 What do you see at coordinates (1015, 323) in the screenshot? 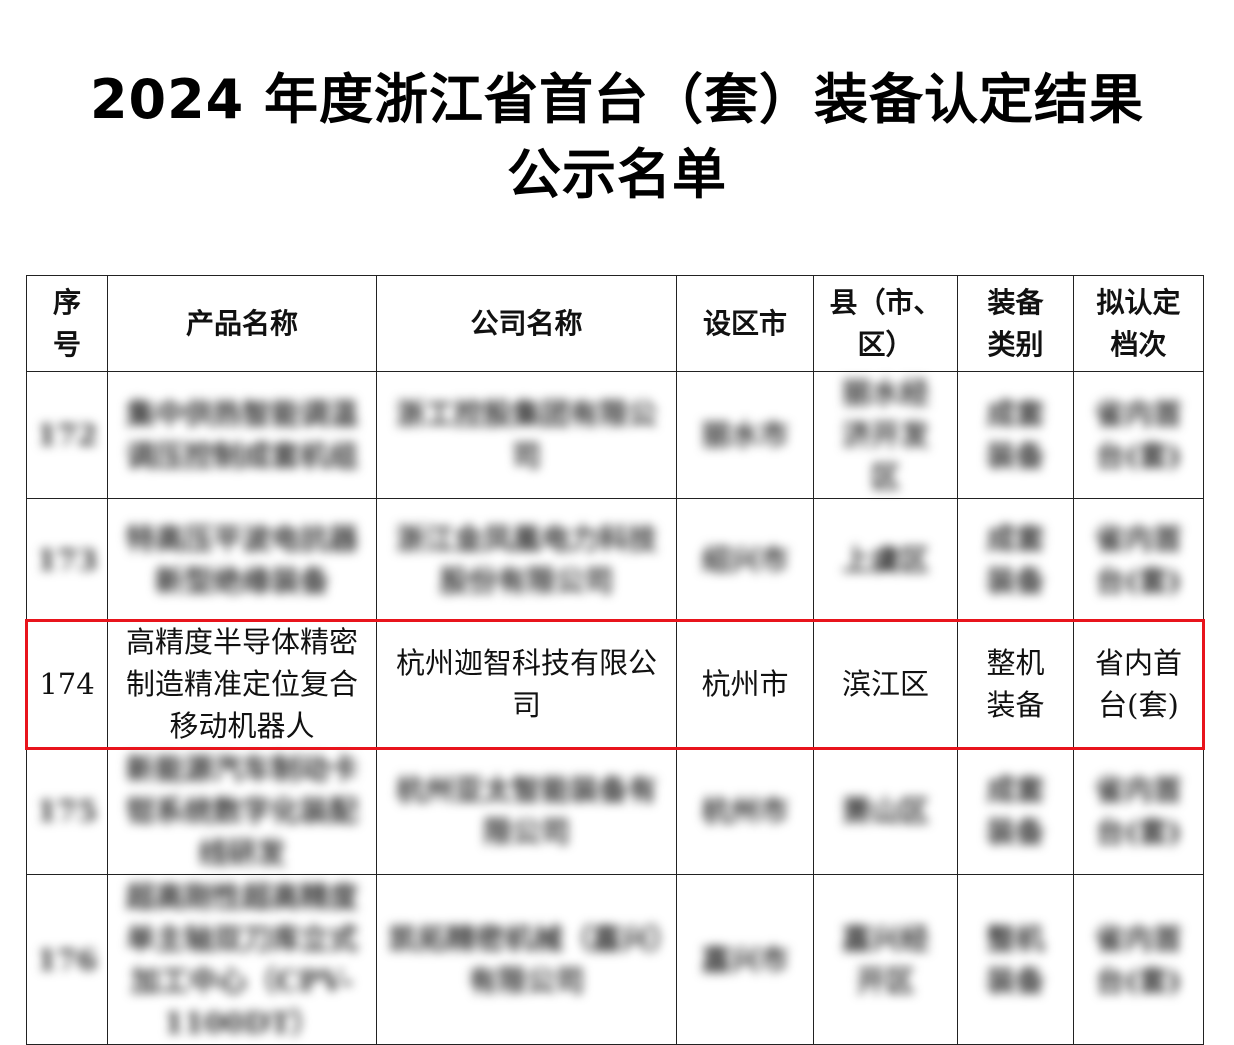
I see `header-category: 装备类别` at bounding box center [1015, 323].